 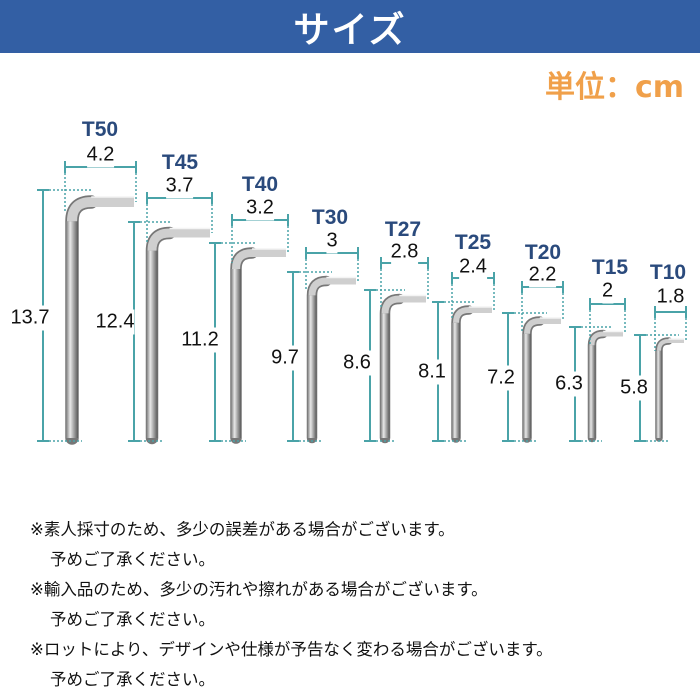 What do you see at coordinates (100, 129) in the screenshot?
I see `size-name: T50` at bounding box center [100, 129].